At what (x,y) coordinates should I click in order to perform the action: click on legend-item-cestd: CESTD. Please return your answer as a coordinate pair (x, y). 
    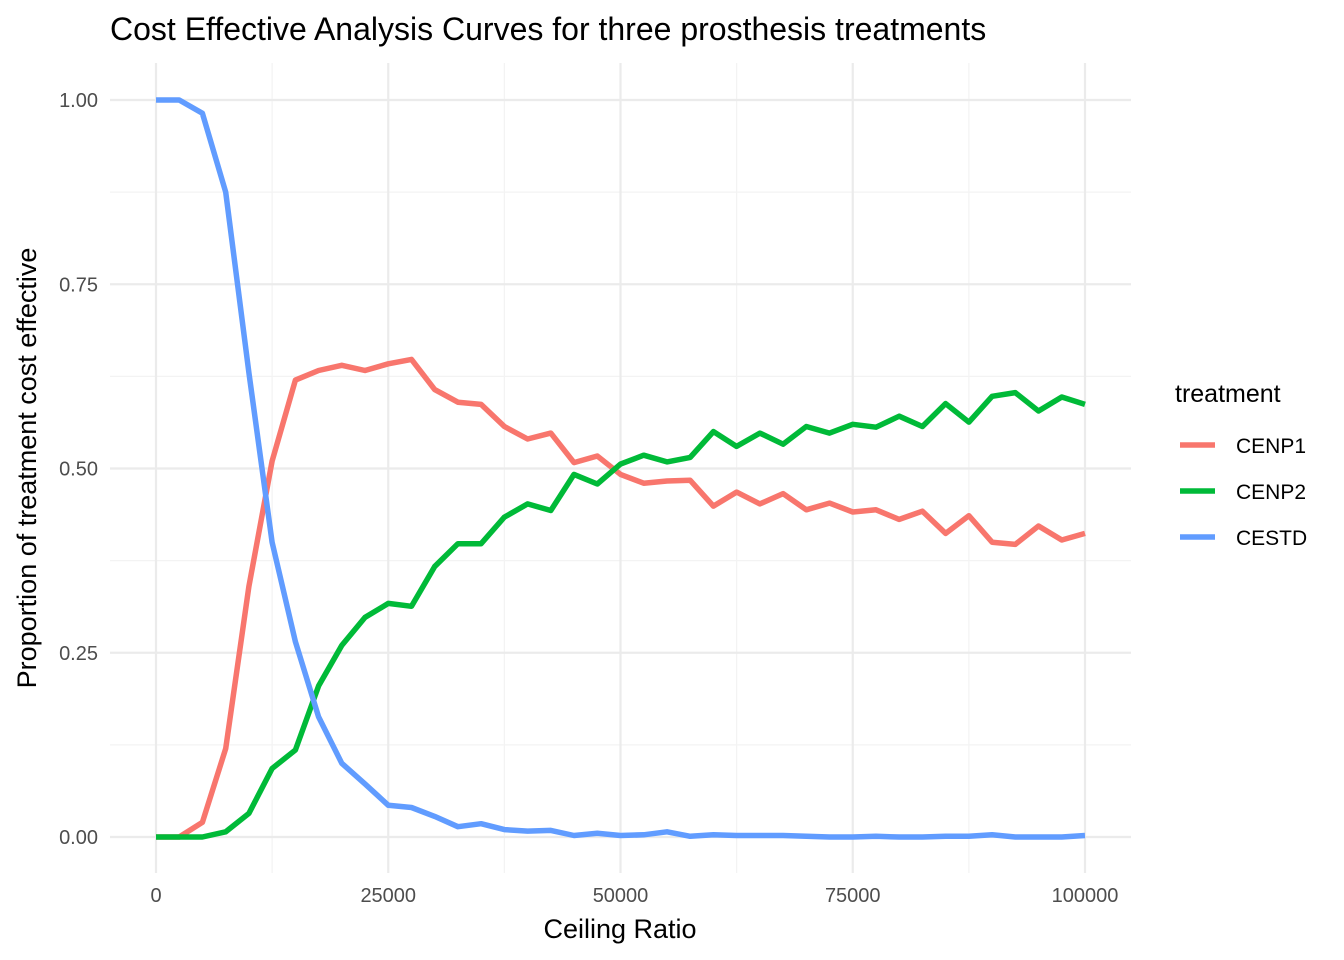
    Looking at the image, I should click on (1243, 538).